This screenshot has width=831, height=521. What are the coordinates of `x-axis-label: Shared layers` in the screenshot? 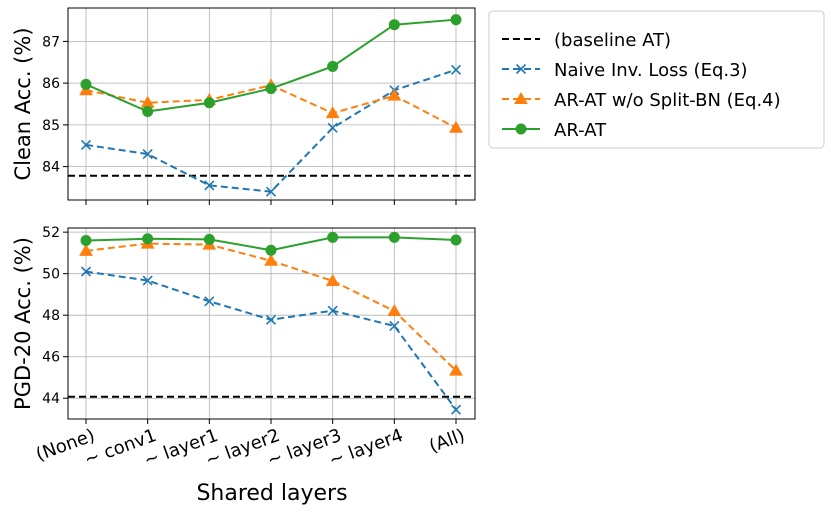 It's located at (271, 493).